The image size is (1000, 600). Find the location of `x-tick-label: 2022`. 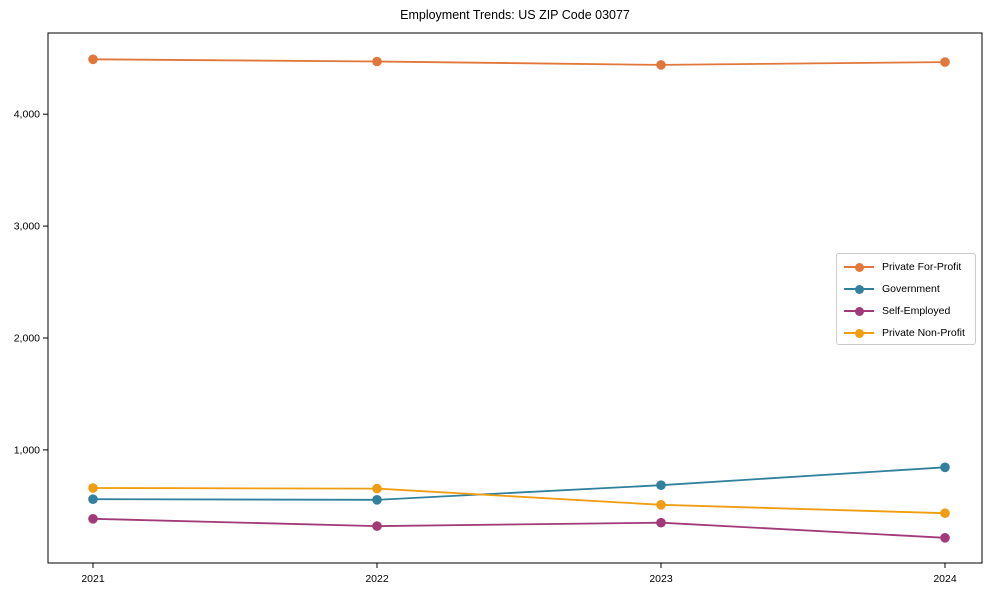

x-tick-label: 2022 is located at coordinates (377, 579).